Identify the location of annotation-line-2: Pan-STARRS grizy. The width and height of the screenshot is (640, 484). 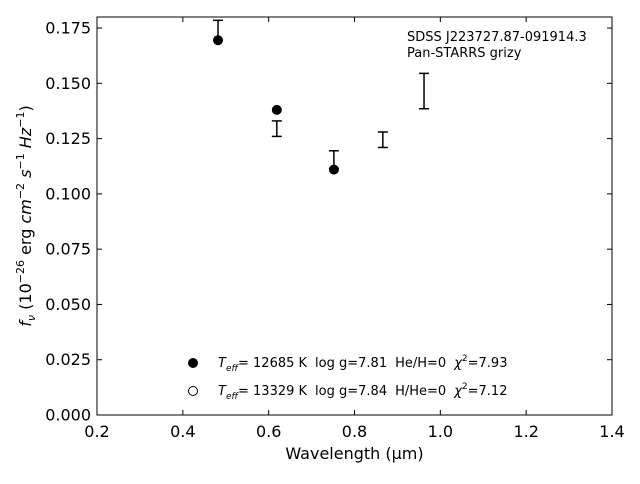
(464, 53).